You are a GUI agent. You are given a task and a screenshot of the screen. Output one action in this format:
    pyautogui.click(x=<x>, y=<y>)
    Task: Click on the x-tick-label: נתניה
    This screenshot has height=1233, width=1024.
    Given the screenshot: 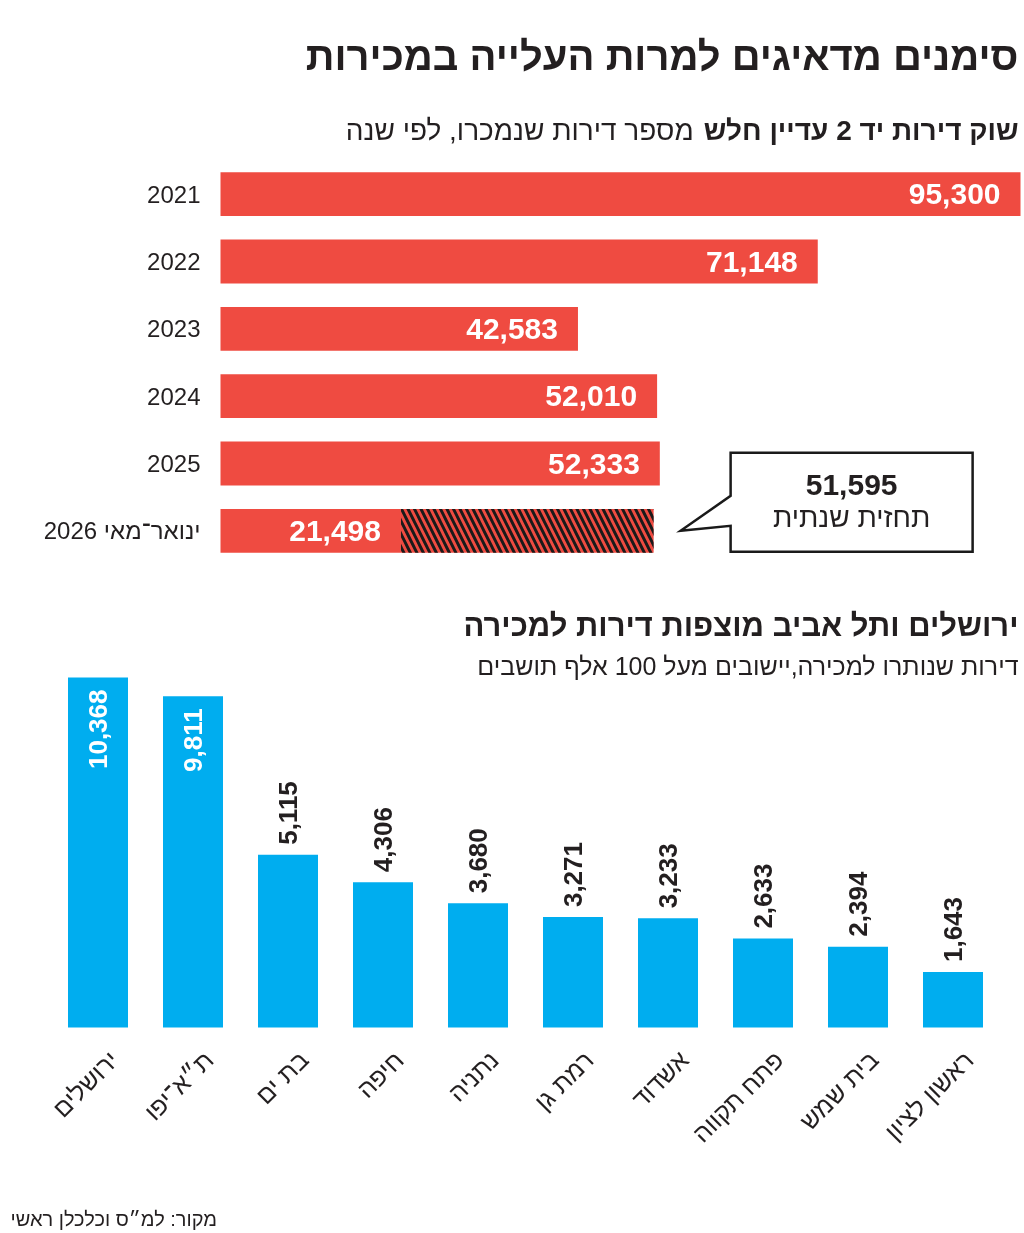 What is the action you would take?
    pyautogui.click(x=473, y=1076)
    